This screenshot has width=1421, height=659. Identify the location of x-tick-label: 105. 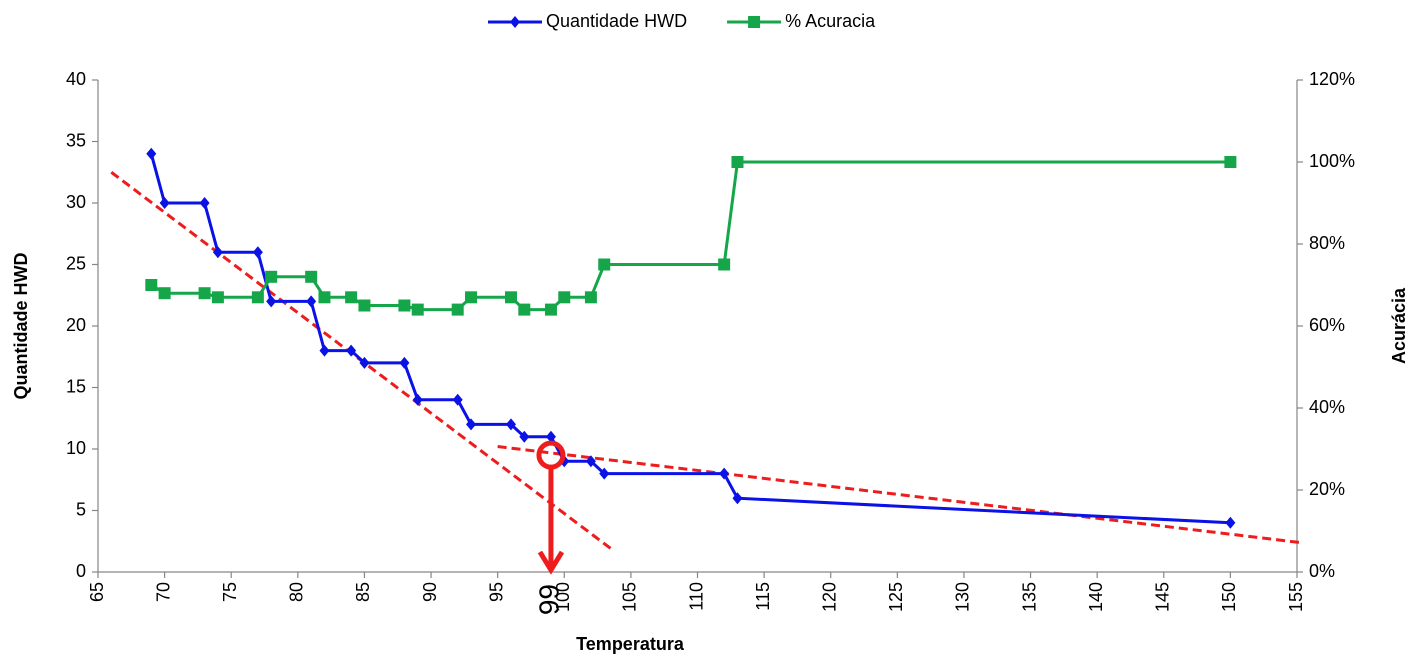
(630, 597).